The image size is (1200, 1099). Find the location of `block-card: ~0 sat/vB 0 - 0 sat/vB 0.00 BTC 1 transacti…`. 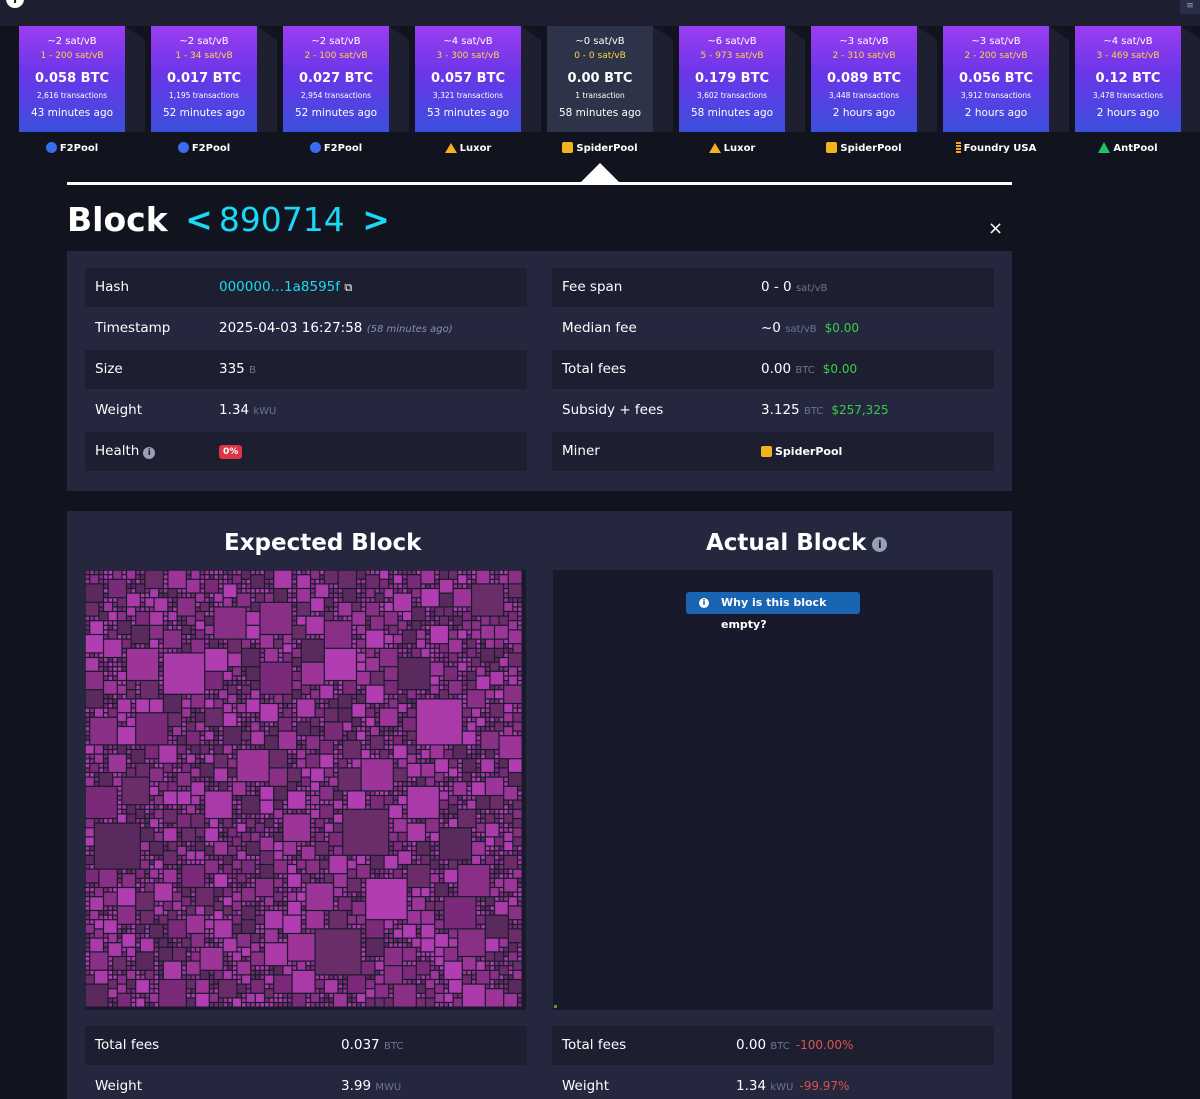

block-card: ~0 sat/vB 0 - 0 sat/vB 0.00 BTC 1 transacti… is located at coordinates (610, 79).